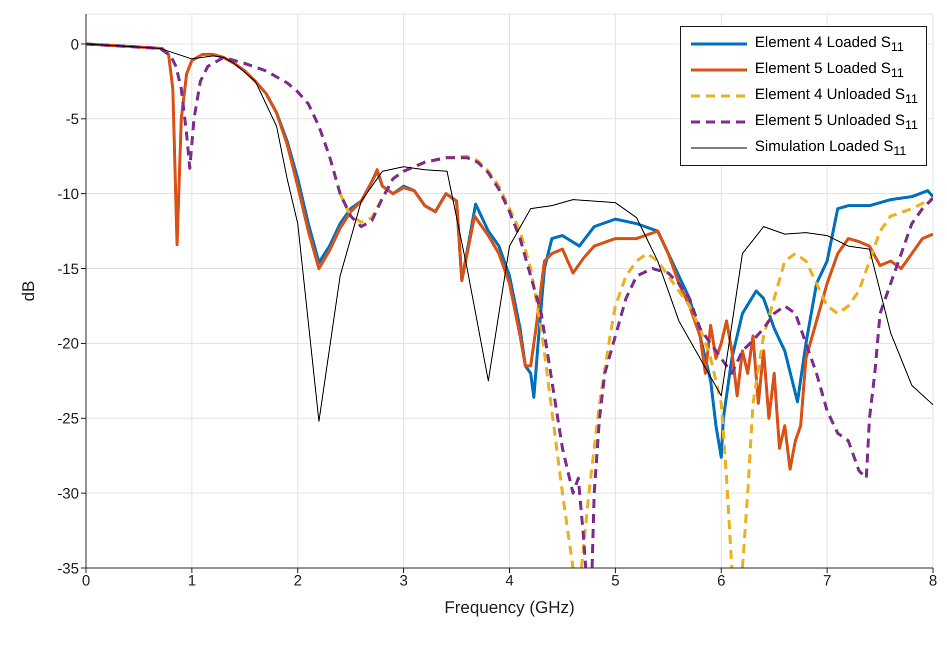 The height and width of the screenshot is (666, 947). What do you see at coordinates (68, 569) in the screenshot?
I see `y-tick-label: -35` at bounding box center [68, 569].